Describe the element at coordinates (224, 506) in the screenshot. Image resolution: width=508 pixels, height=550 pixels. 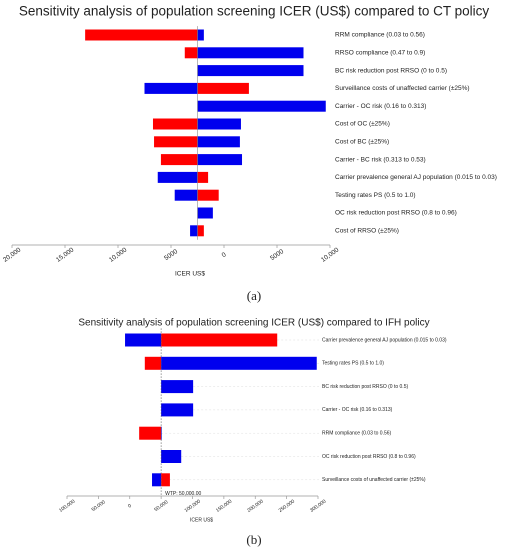
I see `x-tick-label: 150,000` at that location.